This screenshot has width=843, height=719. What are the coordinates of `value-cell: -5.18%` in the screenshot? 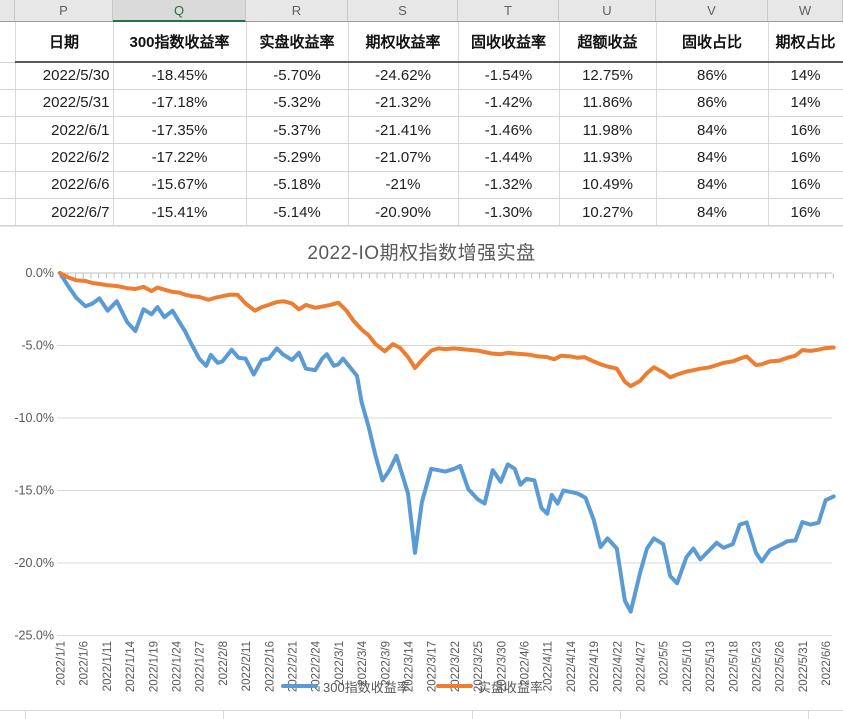 It's located at (297, 185).